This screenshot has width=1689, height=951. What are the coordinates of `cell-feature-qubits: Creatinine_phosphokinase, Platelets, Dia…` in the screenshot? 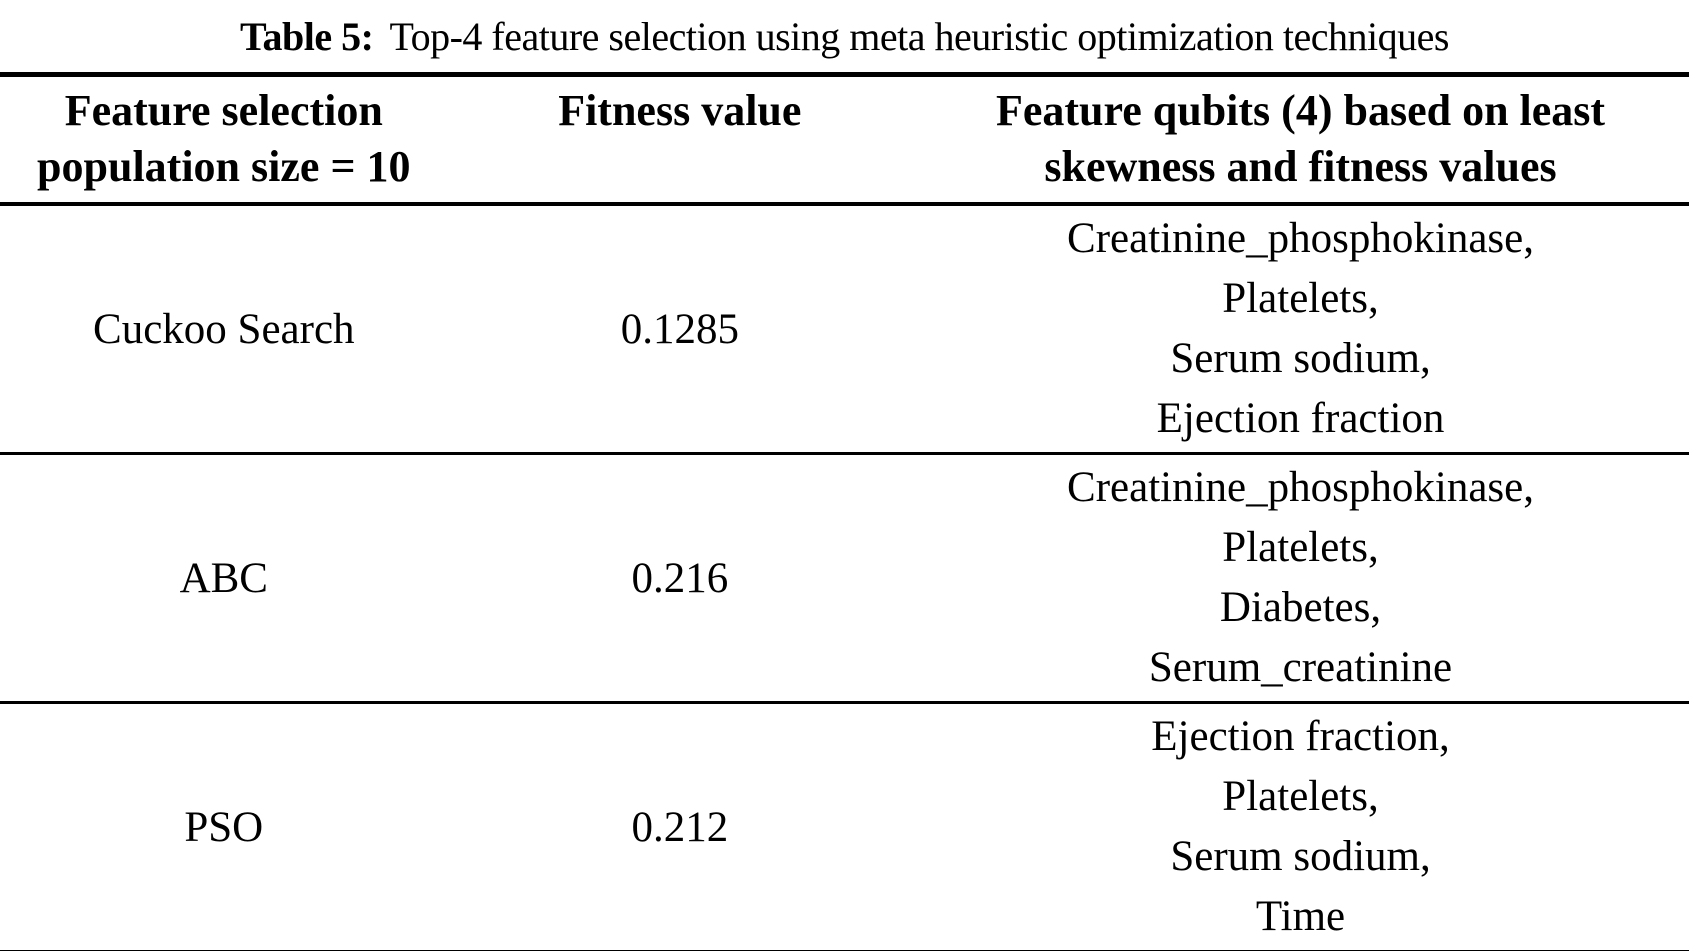 It's located at (1300, 578).